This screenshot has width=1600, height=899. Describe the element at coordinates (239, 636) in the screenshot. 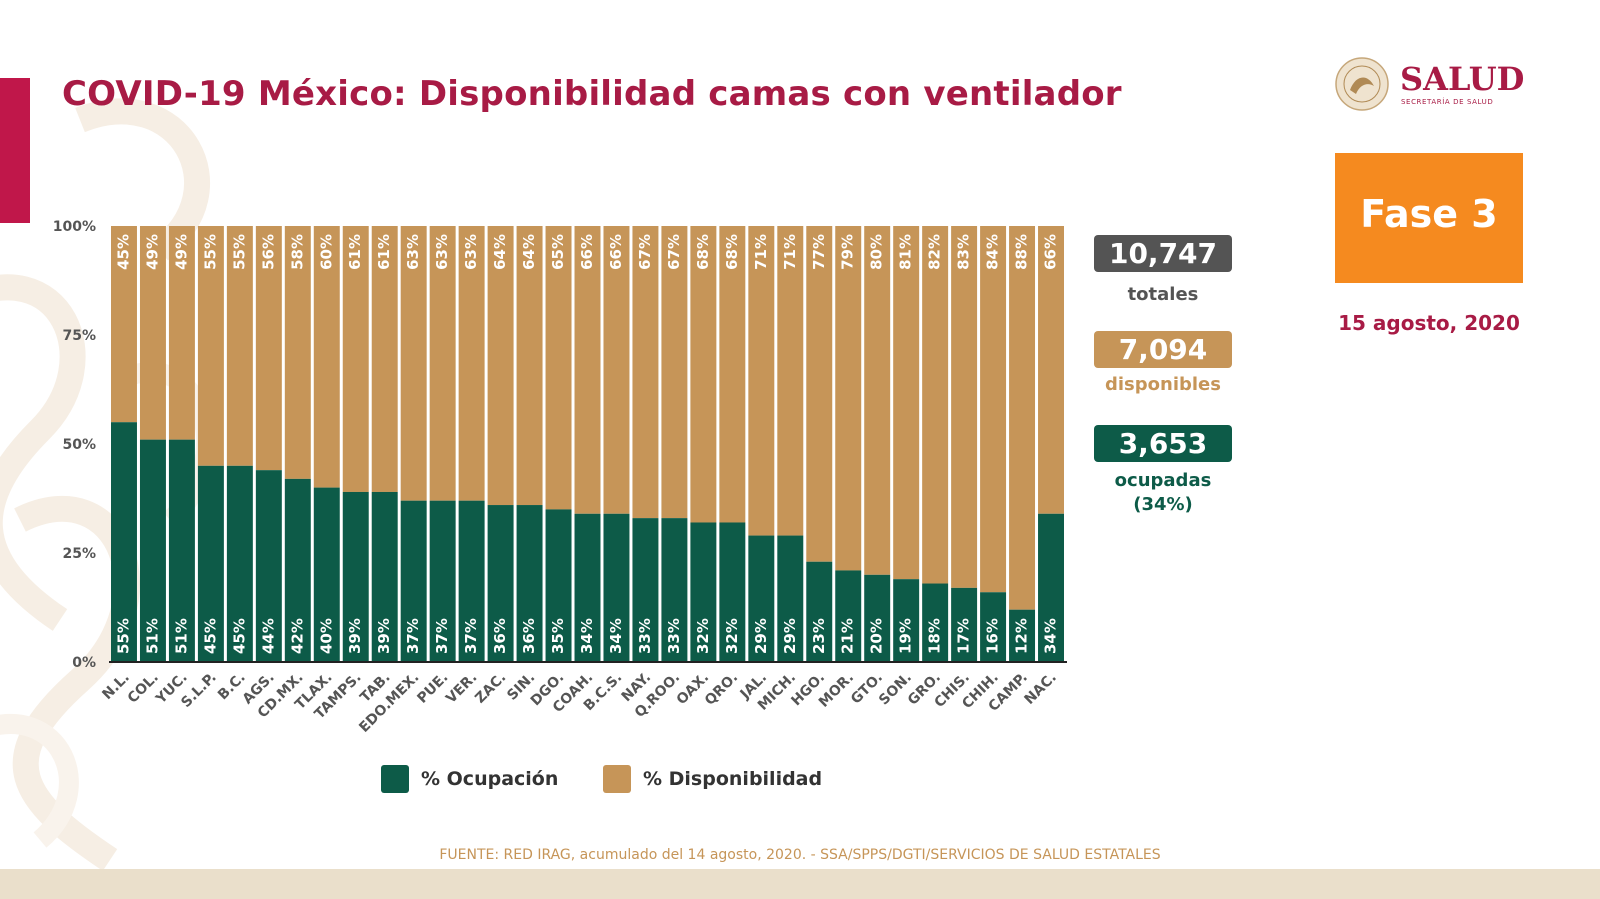

I see `data-label-ocupacion: 45%` at that location.